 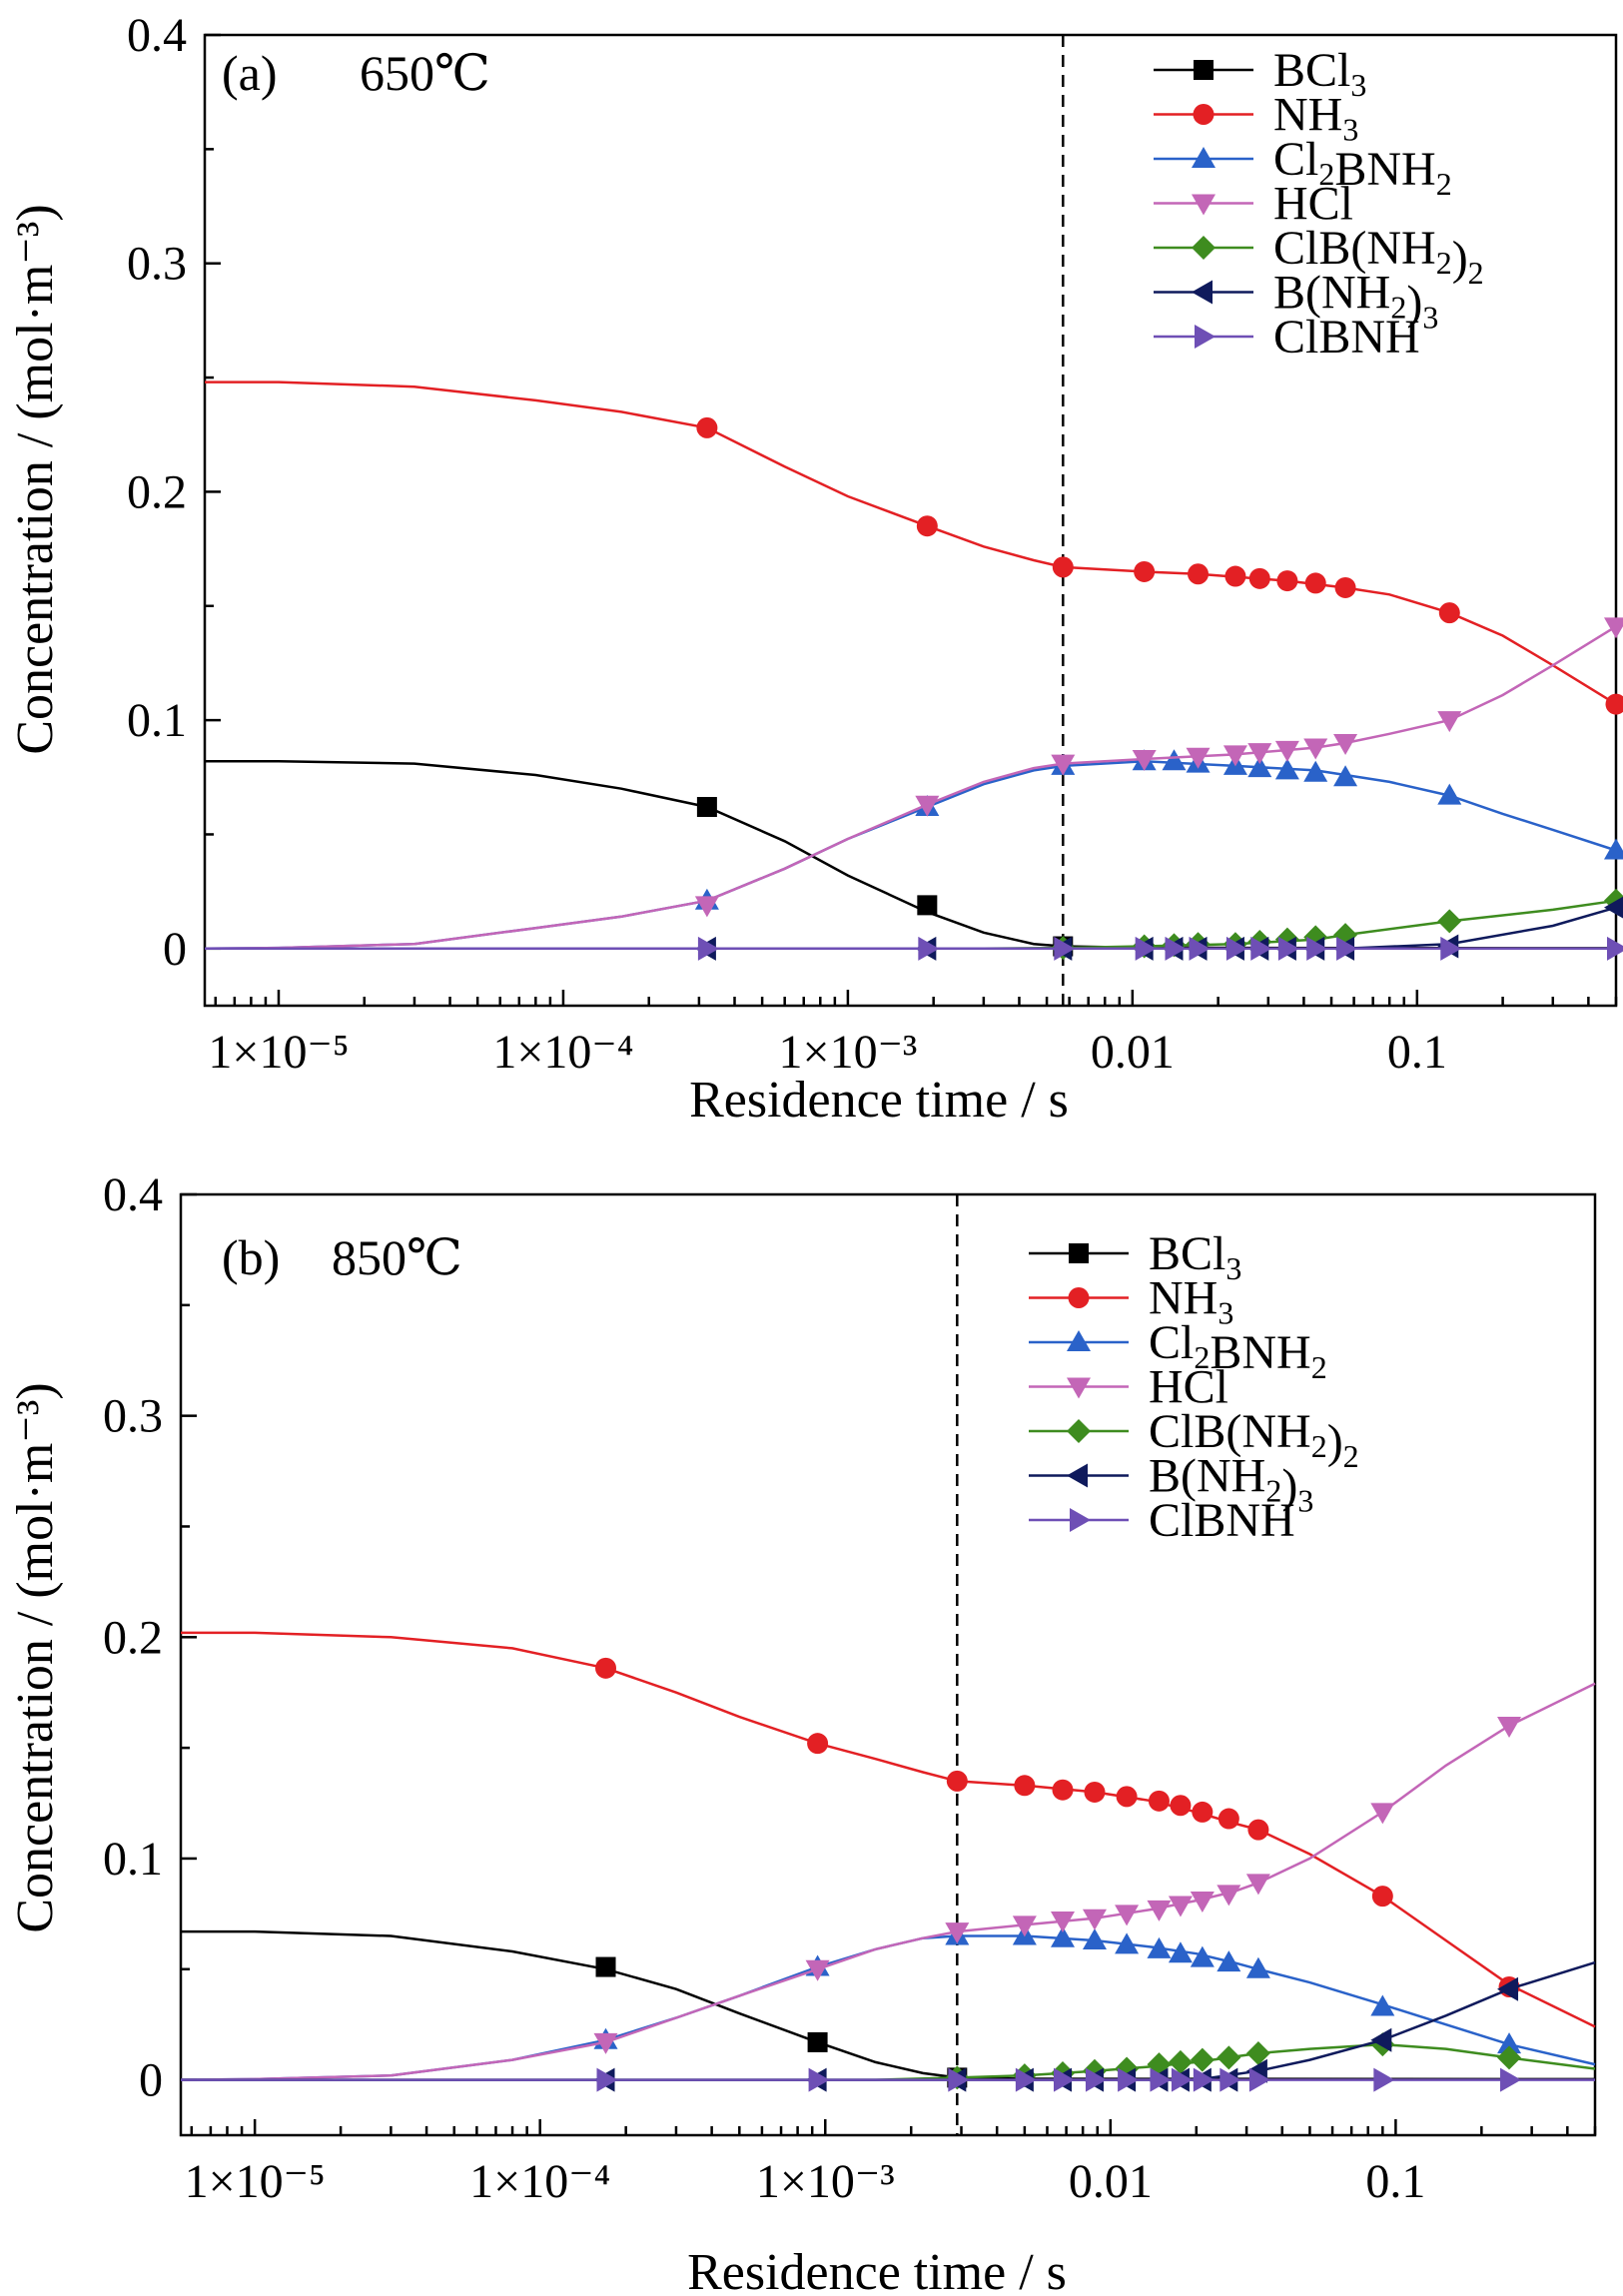 What do you see at coordinates (251, 1257) in the screenshot?
I see `panel-b-label: (b)` at bounding box center [251, 1257].